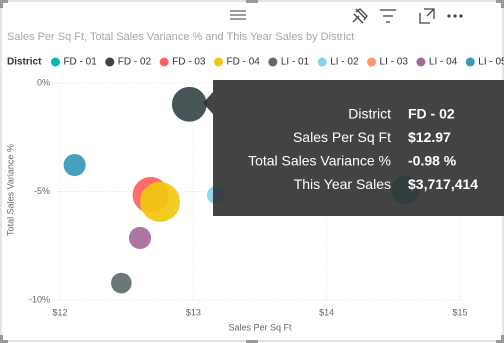  What do you see at coordinates (443, 62) in the screenshot?
I see `legend-label: LI - 04` at bounding box center [443, 62].